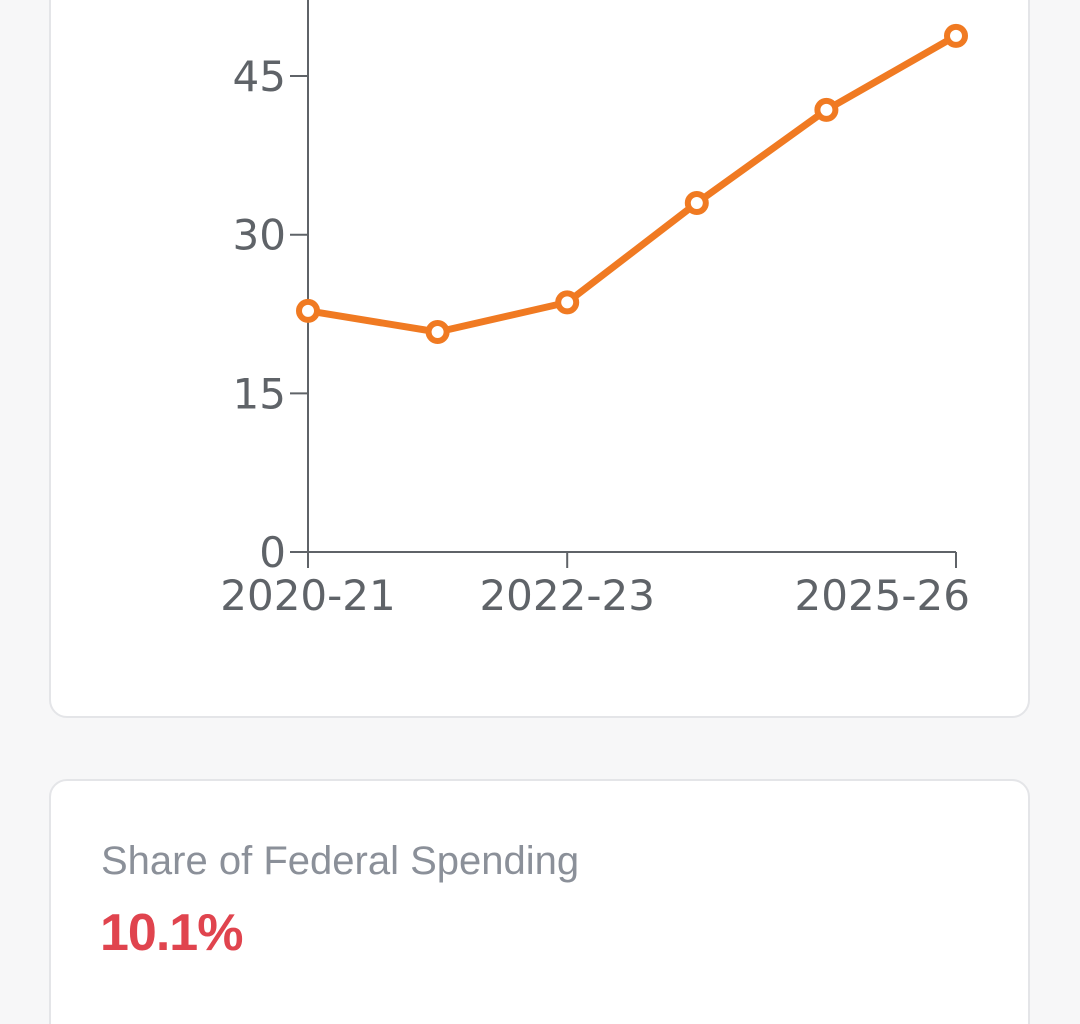  What do you see at coordinates (259, 393) in the screenshot?
I see `y-tick-label: 15` at bounding box center [259, 393].